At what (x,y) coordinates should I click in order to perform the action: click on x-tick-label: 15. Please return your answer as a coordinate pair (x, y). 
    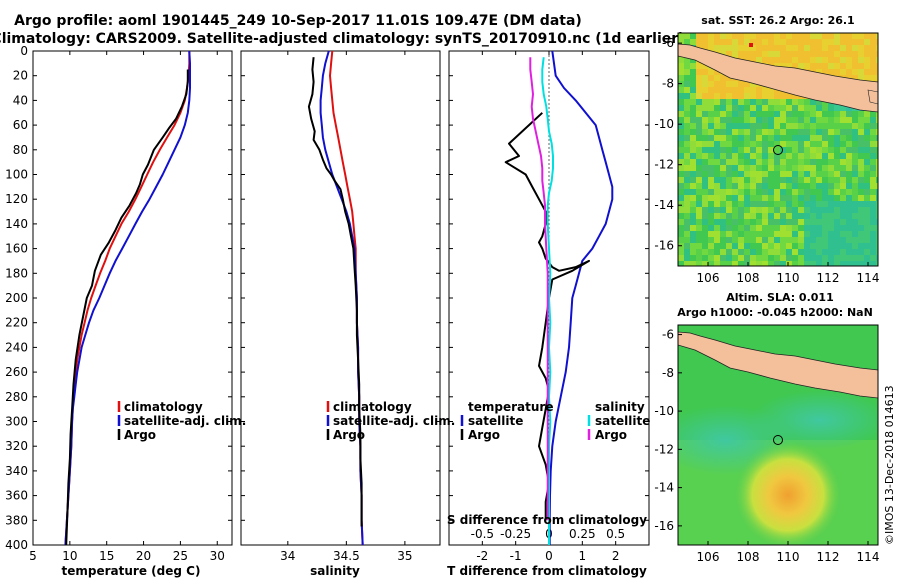
    Looking at the image, I should click on (106, 556).